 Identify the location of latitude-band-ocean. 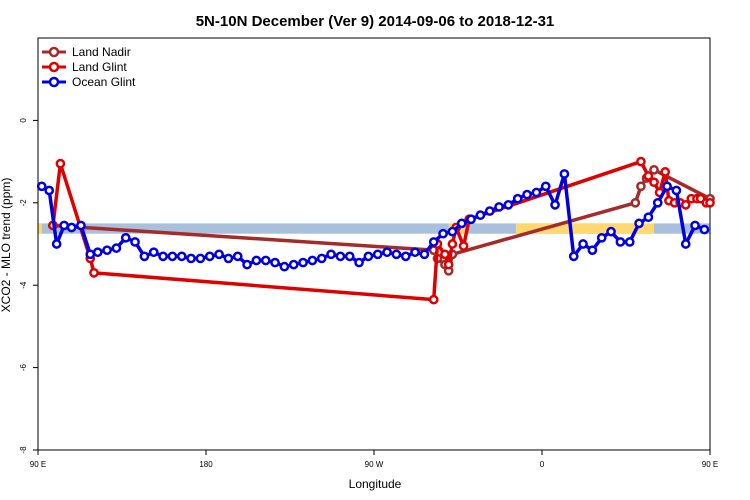
(374, 228).